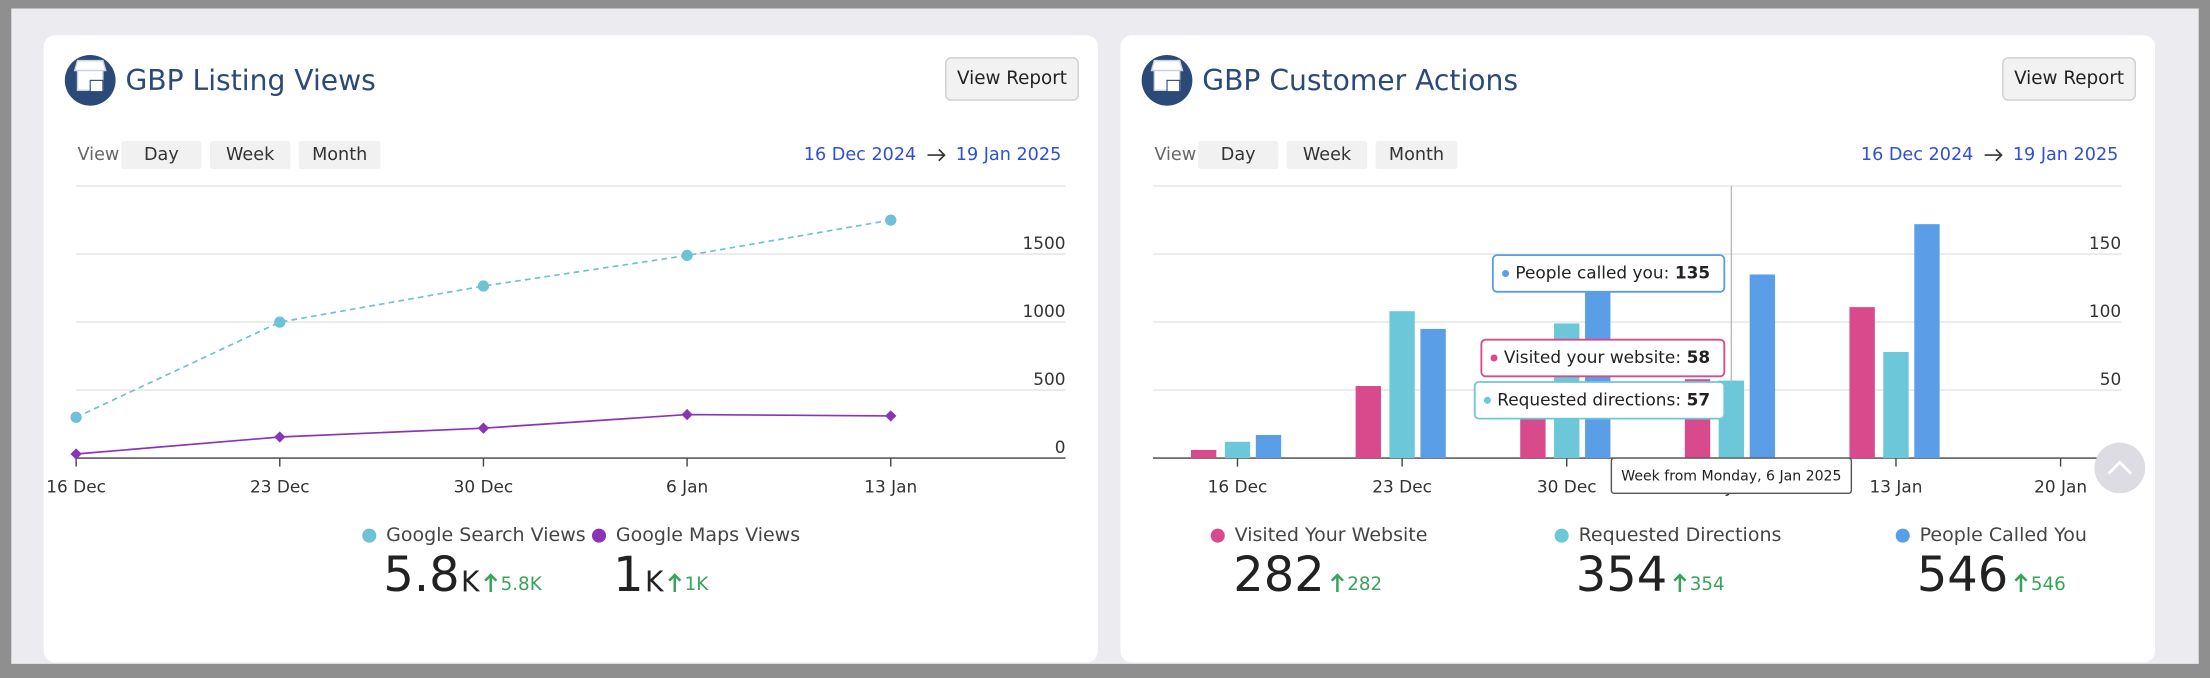 This screenshot has width=2210, height=678. Describe the element at coordinates (2060, 487) in the screenshot. I see `x-tick-label: 20 Jan` at that location.